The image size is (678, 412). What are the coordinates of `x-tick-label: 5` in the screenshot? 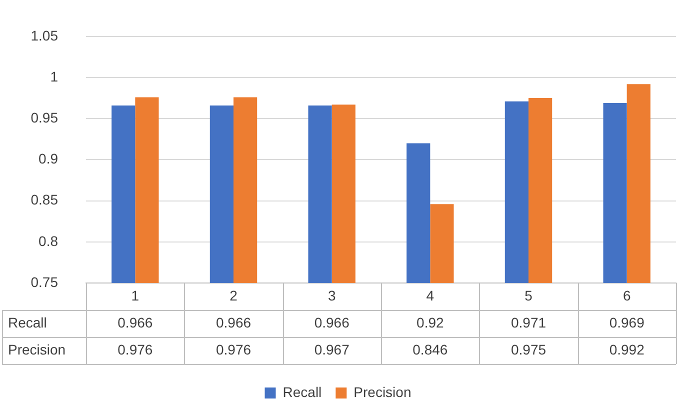 It's located at (528, 295).